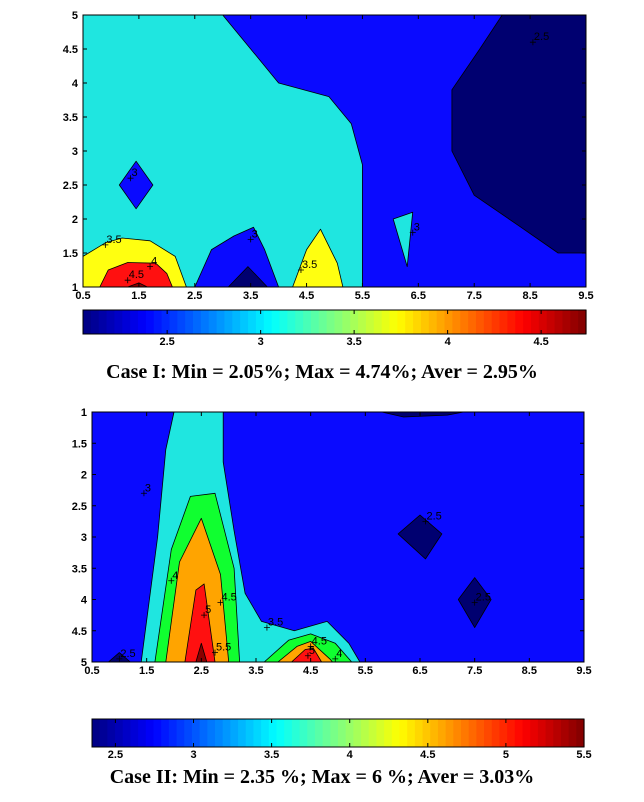  Describe the element at coordinates (310, 671) in the screenshot. I see `x-tick-label: 4.5` at that location.